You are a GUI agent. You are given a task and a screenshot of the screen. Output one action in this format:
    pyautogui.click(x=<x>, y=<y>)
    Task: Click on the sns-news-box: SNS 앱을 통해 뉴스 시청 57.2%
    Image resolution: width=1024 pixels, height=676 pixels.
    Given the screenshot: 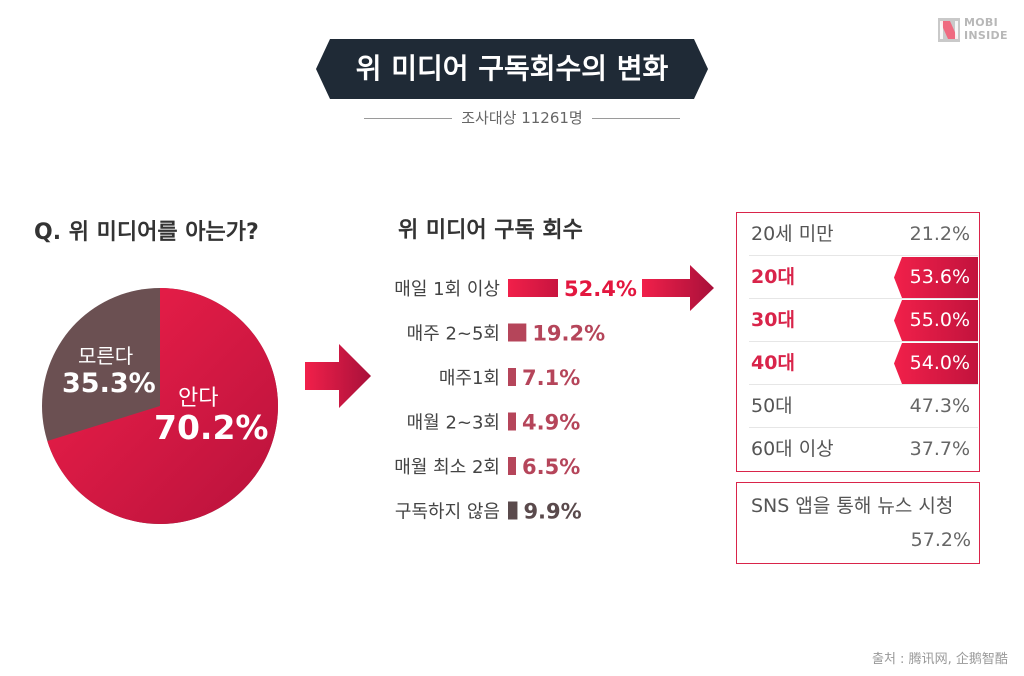 What is the action you would take?
    pyautogui.click(x=858, y=523)
    